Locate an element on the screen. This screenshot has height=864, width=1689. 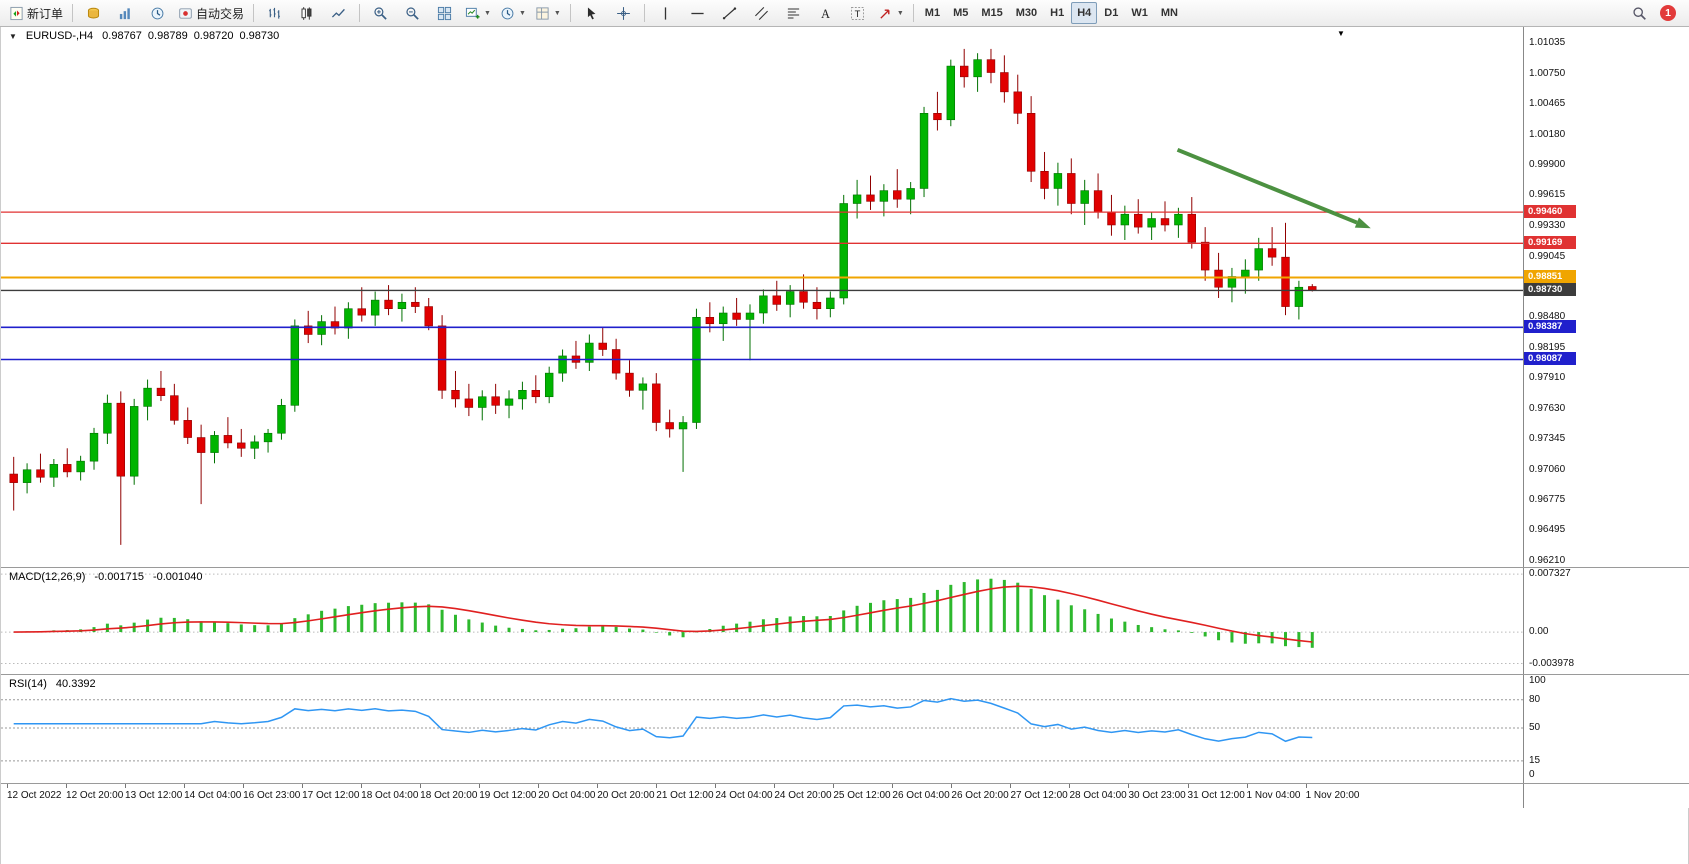
price-axis-label: 1.00750 is located at coordinates (1547, 73).